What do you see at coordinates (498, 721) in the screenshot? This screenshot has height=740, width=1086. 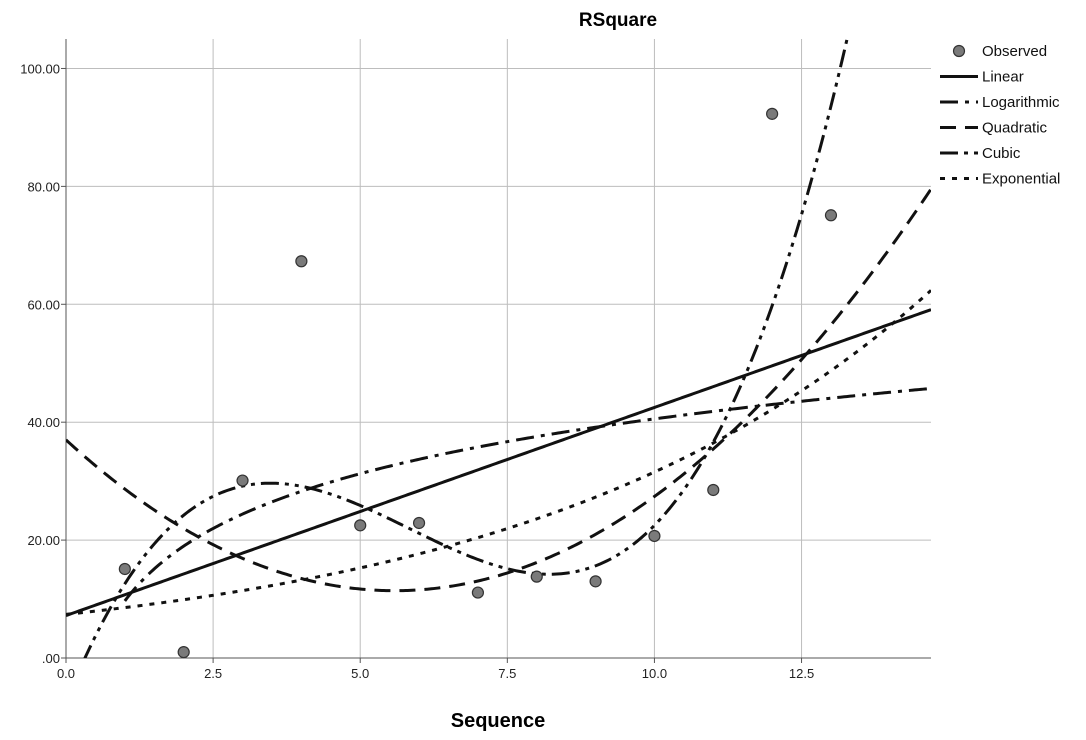 I see `x-axis-label: Sequence` at bounding box center [498, 721].